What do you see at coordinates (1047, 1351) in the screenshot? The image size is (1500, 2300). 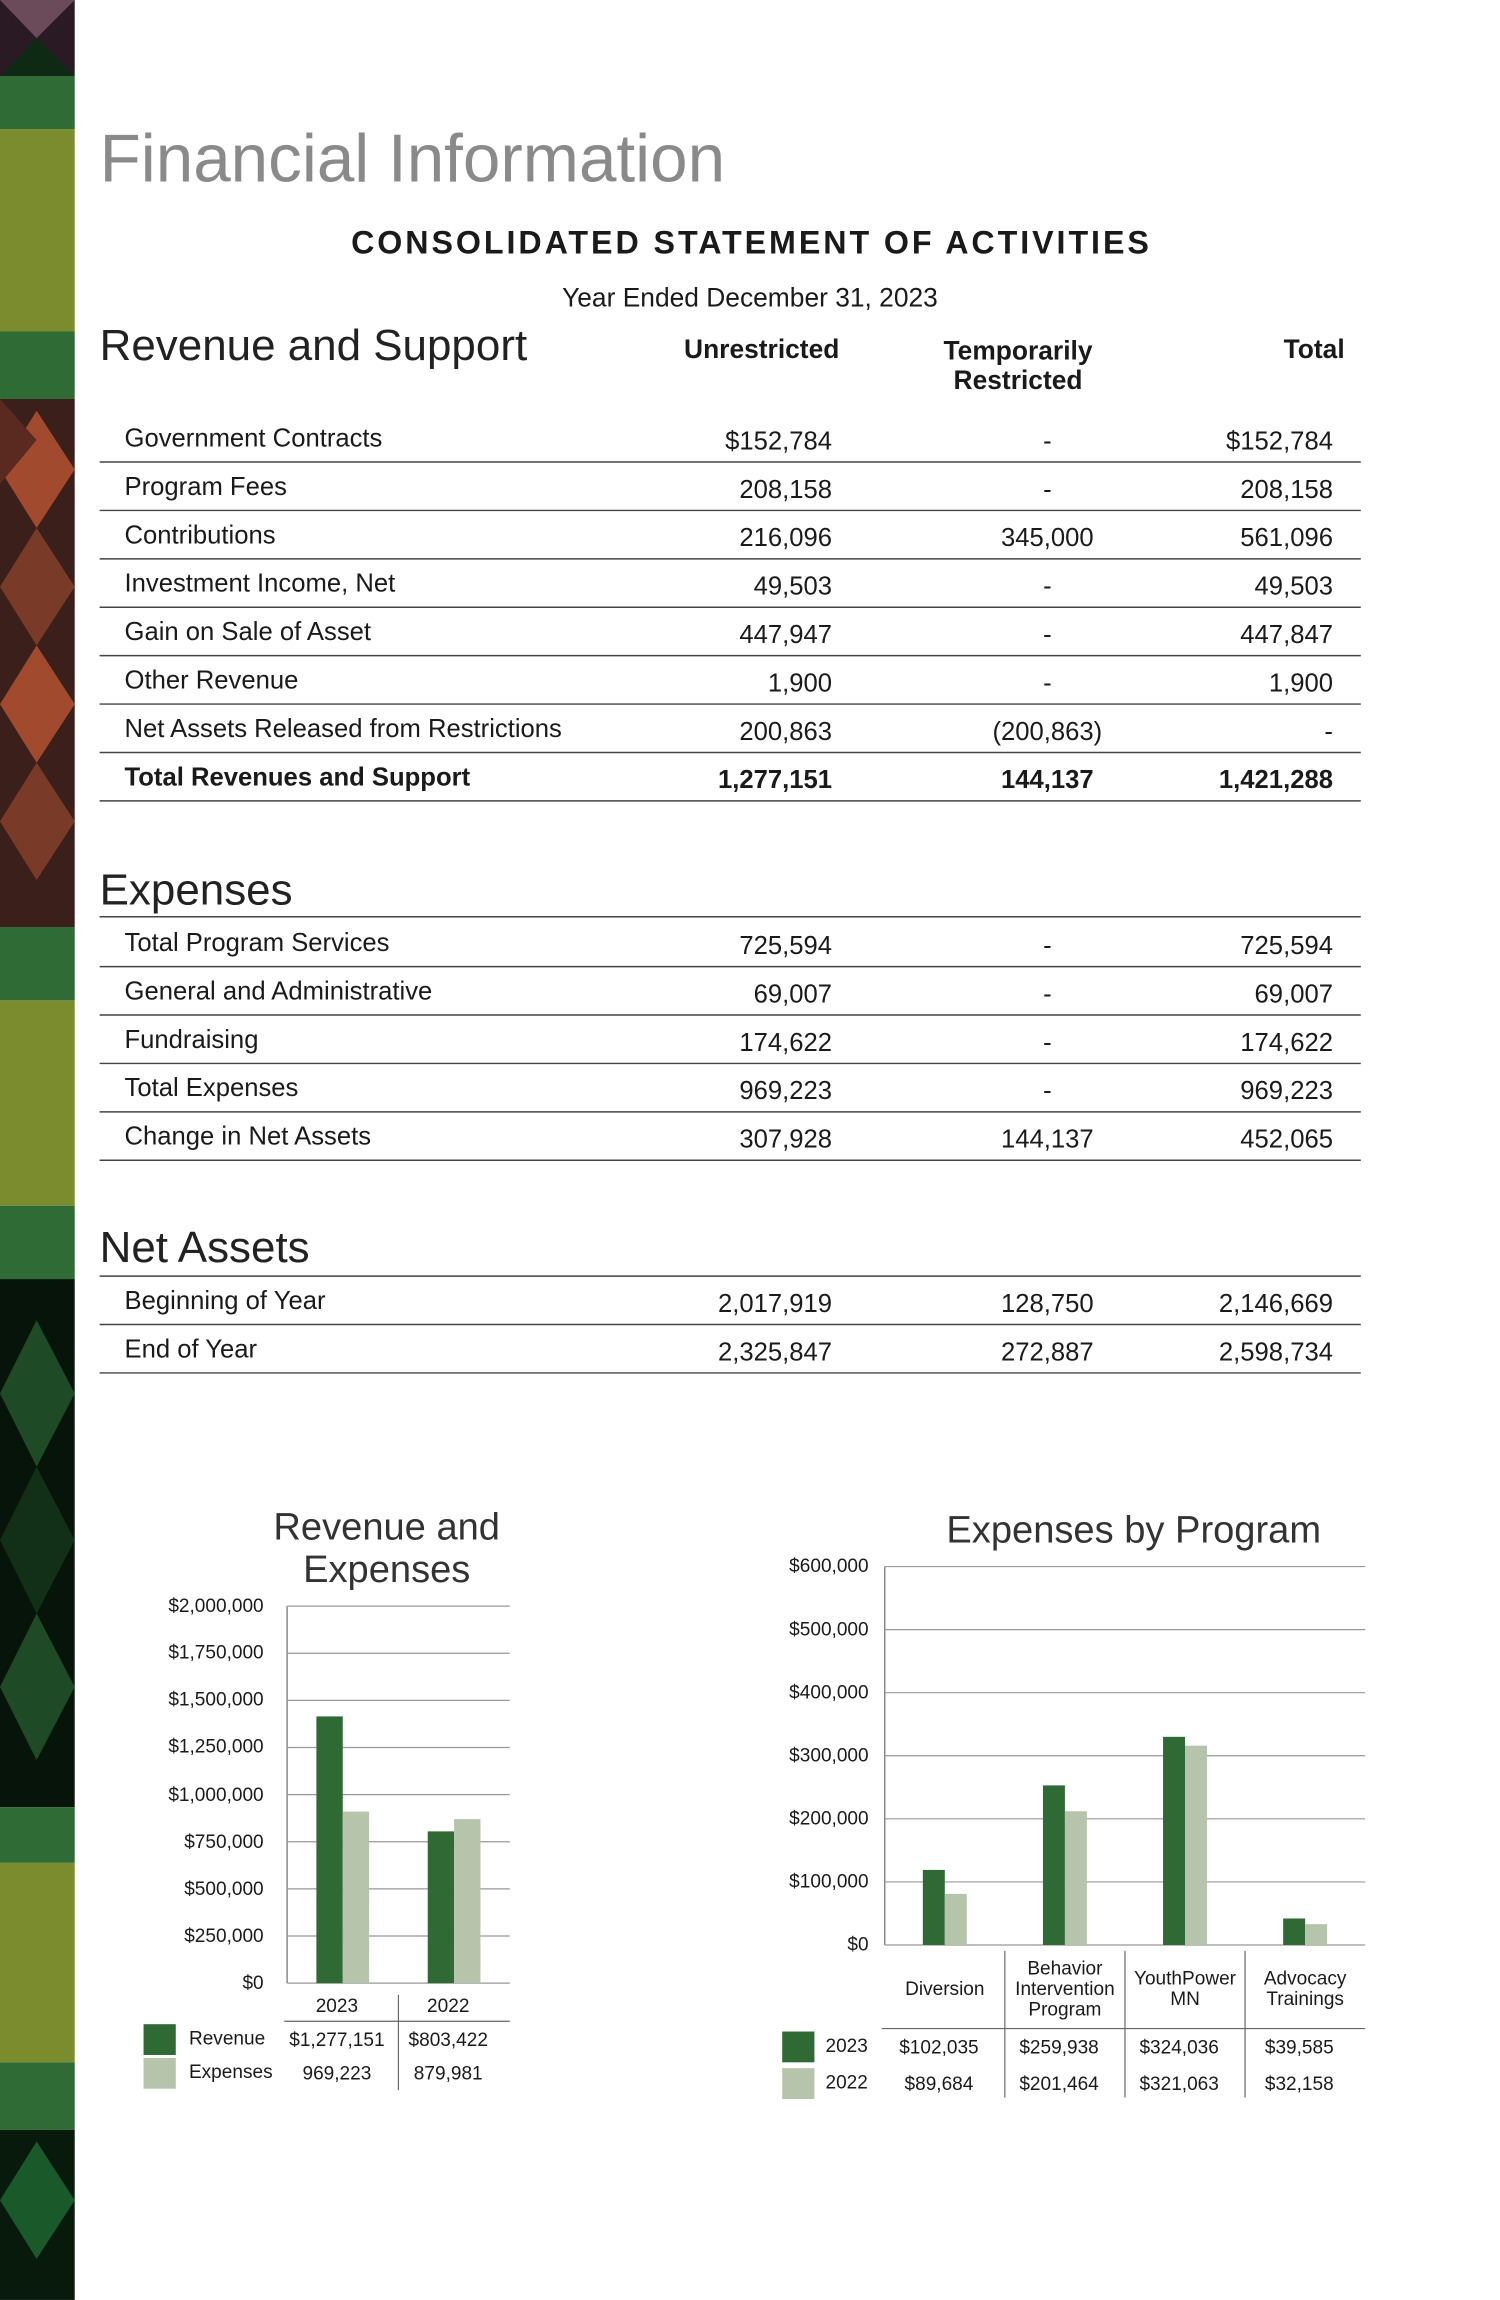 I see `amount: 272,887` at bounding box center [1047, 1351].